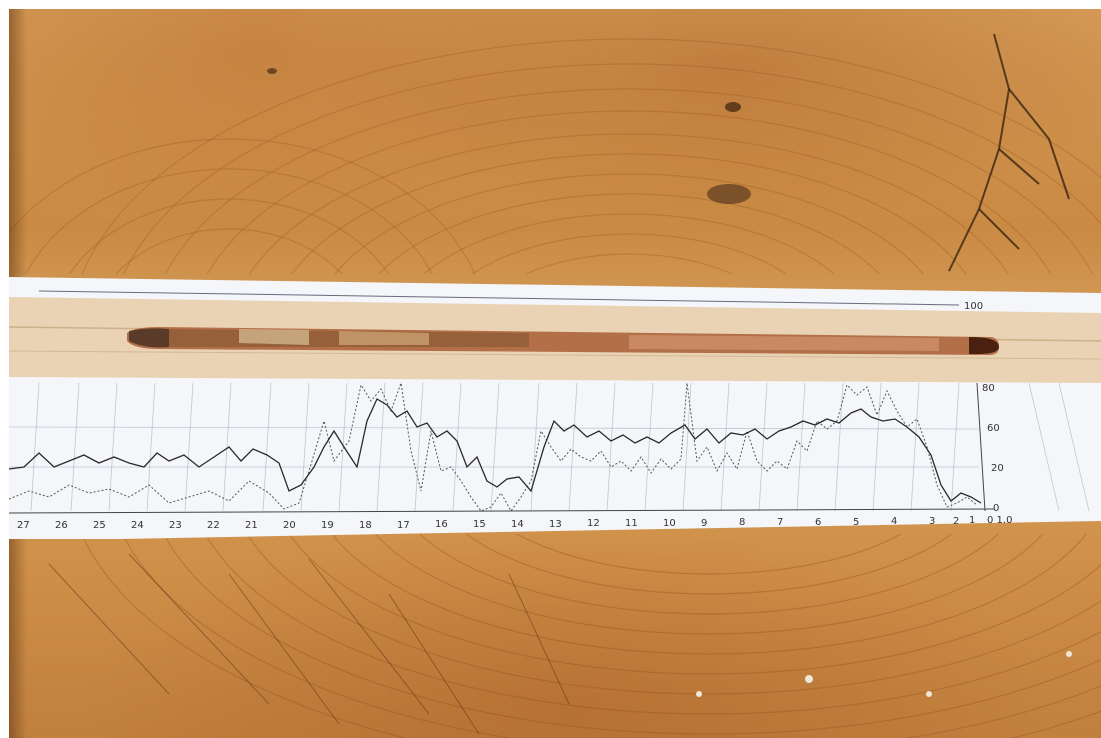 This screenshot has width=1101, height=738. Describe the element at coordinates (894, 521) in the screenshot. I see `x-tick: 4` at that location.